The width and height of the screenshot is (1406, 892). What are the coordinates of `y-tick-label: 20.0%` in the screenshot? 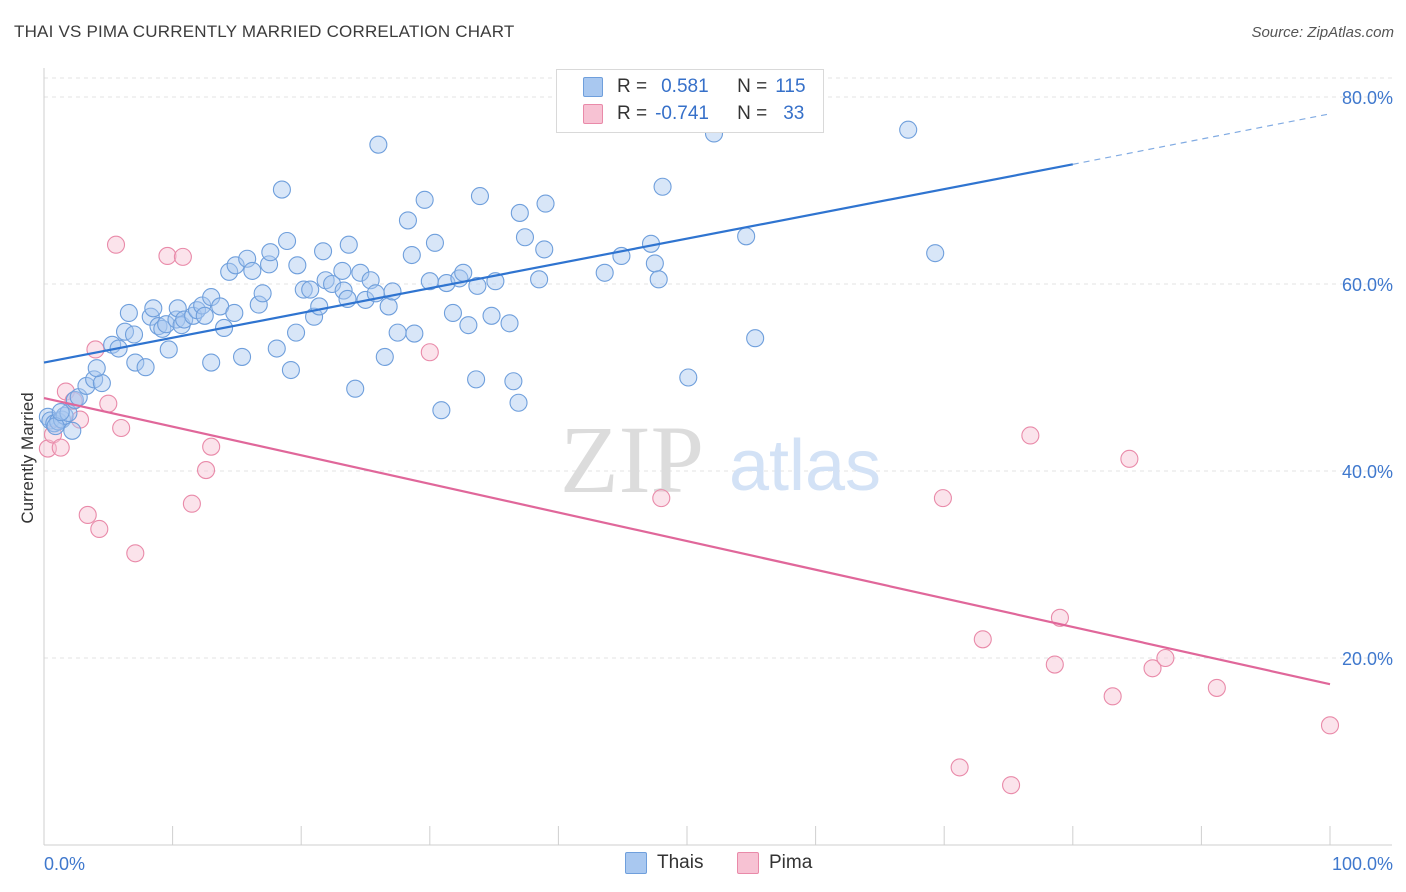 It's located at (1367, 659).